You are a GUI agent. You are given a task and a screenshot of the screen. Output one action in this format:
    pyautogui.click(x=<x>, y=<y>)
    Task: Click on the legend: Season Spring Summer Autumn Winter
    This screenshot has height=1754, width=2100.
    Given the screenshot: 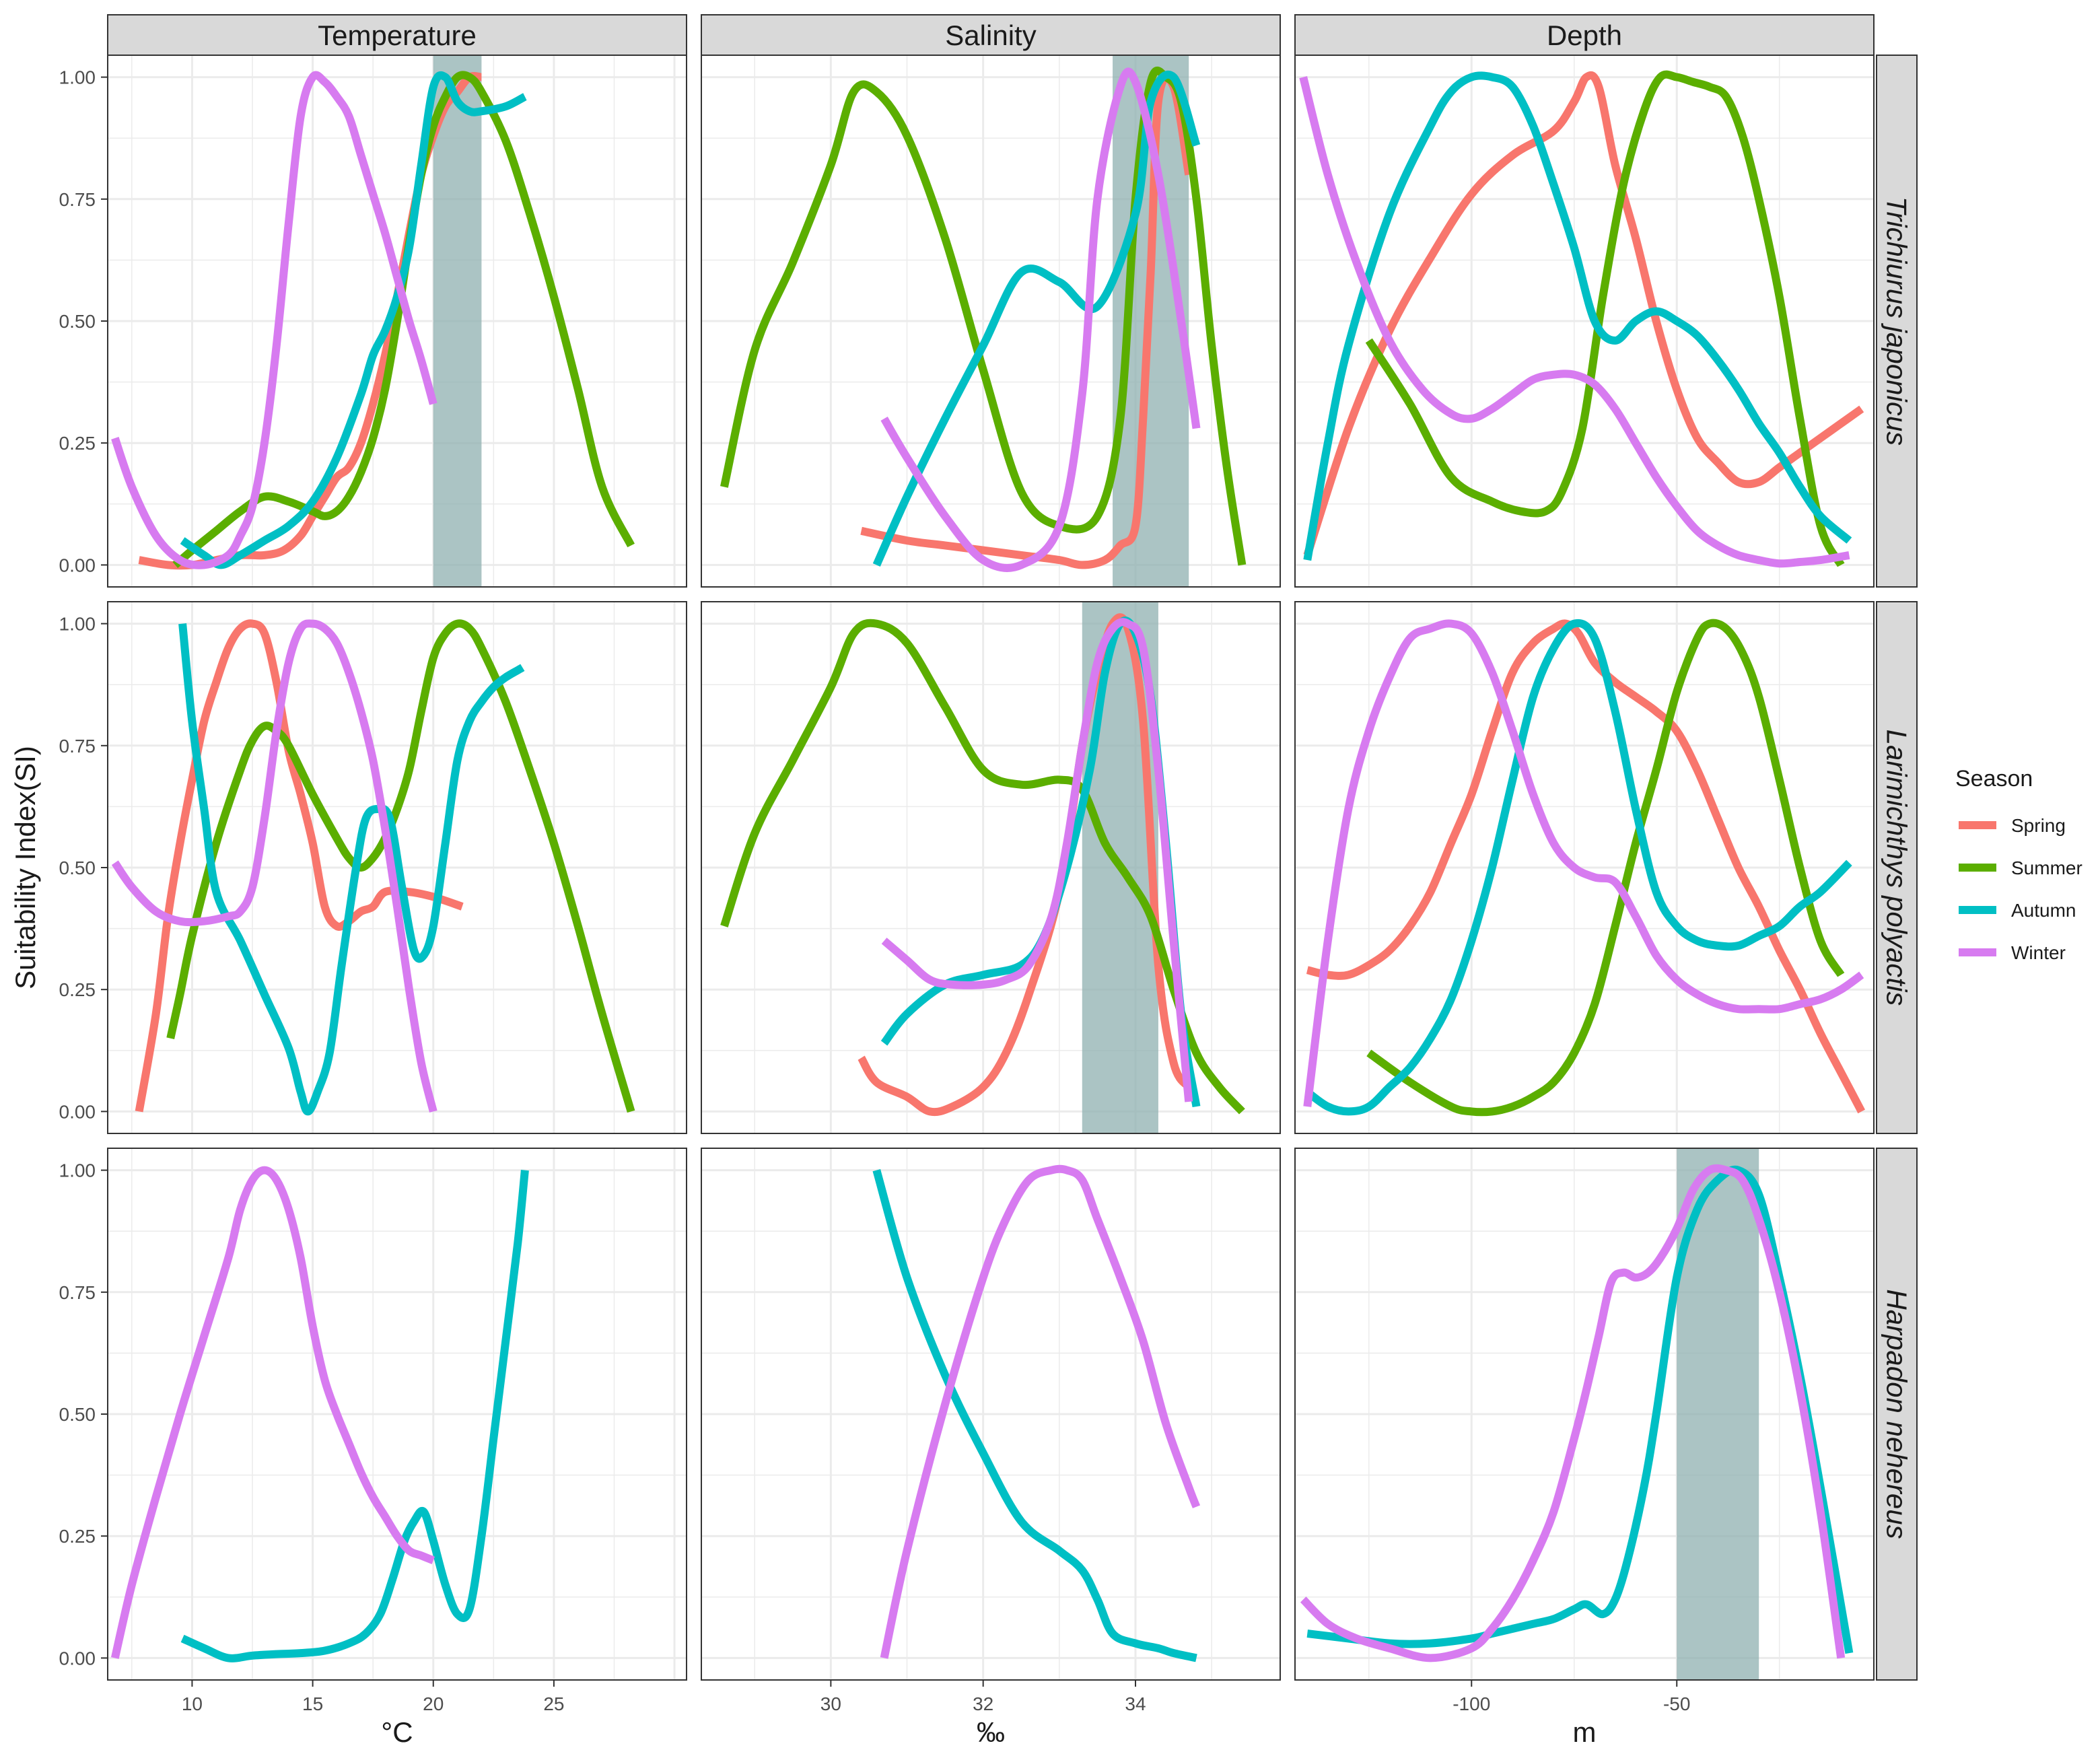 What is the action you would take?
    pyautogui.click(x=2018, y=864)
    